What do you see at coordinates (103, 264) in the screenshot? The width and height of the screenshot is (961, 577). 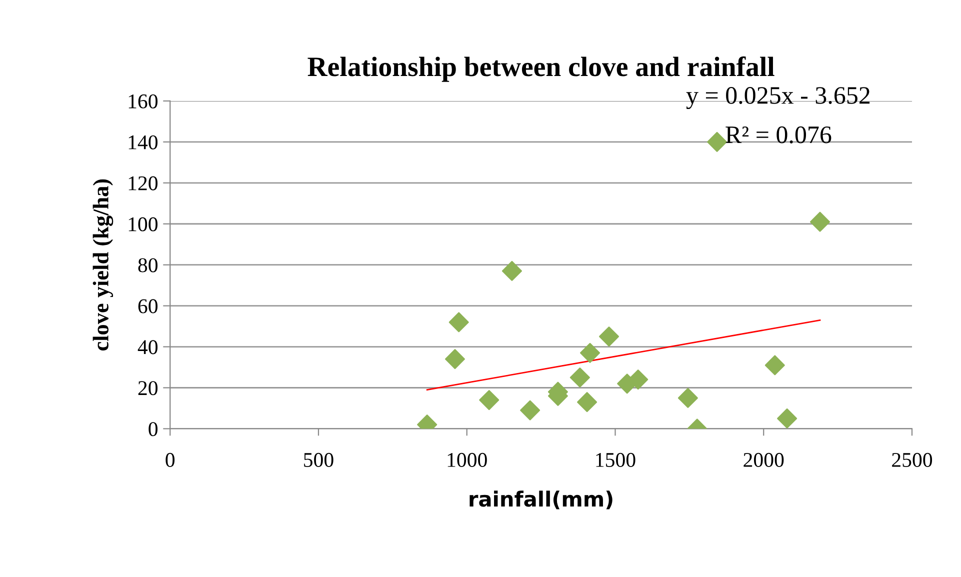 I see `y-axis-title: clove yield (kg/ha)` at bounding box center [103, 264].